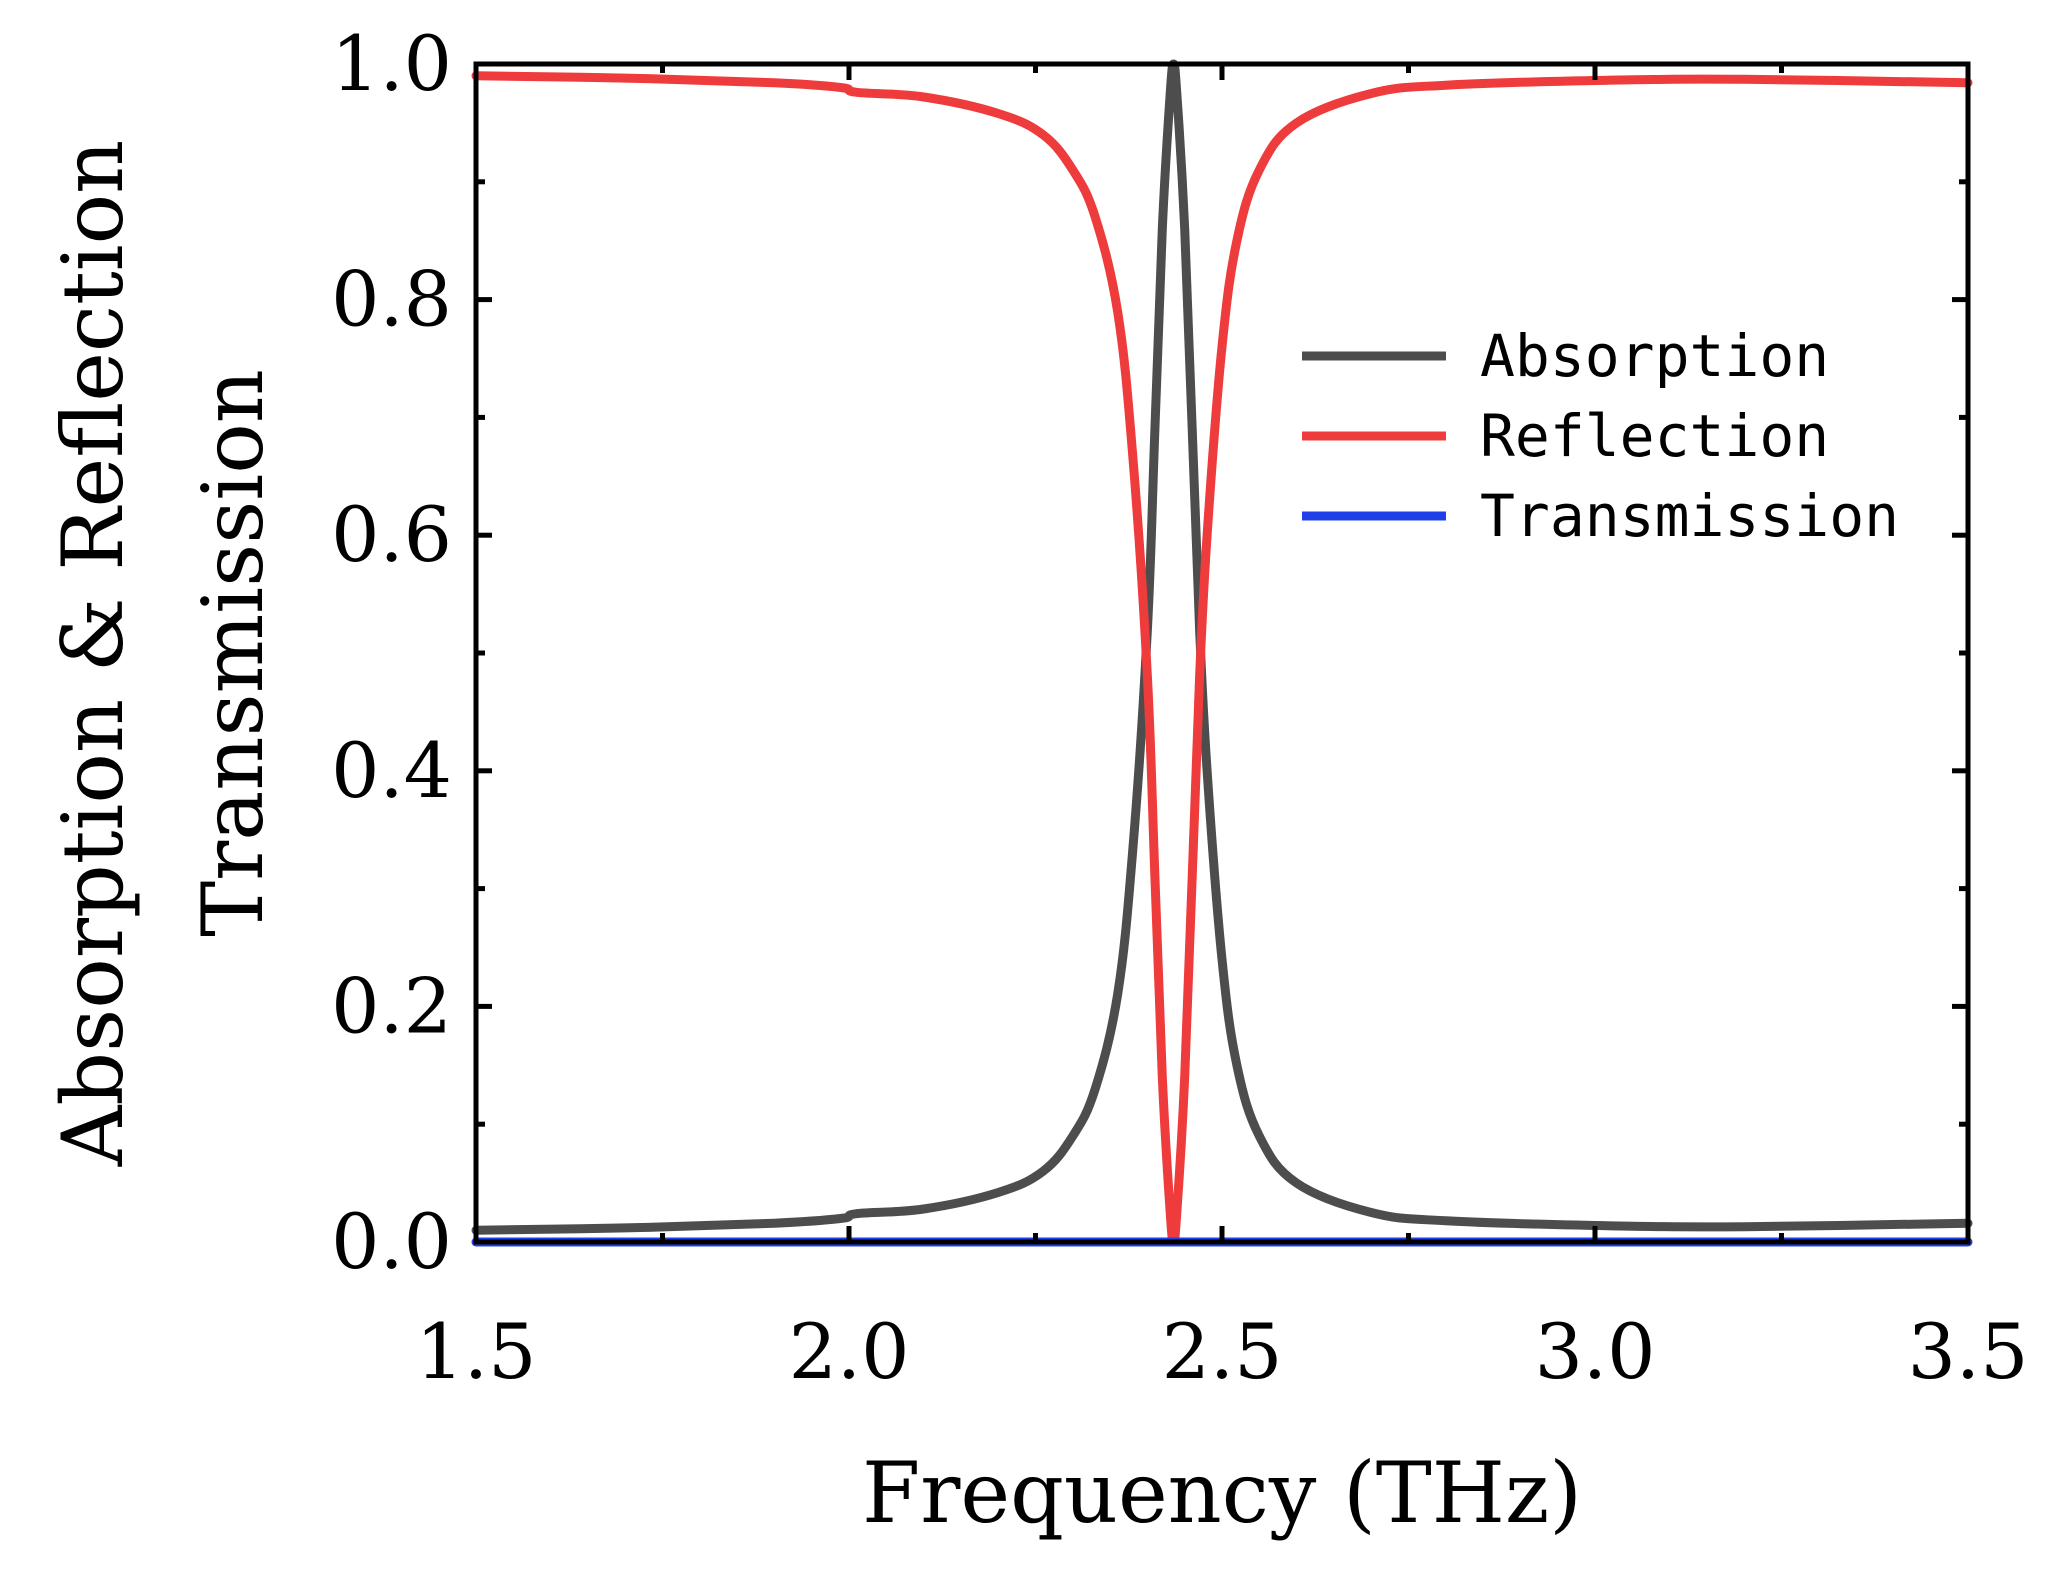  Describe the element at coordinates (391, 63) in the screenshot. I see `y-tick-label: 1.0` at that location.